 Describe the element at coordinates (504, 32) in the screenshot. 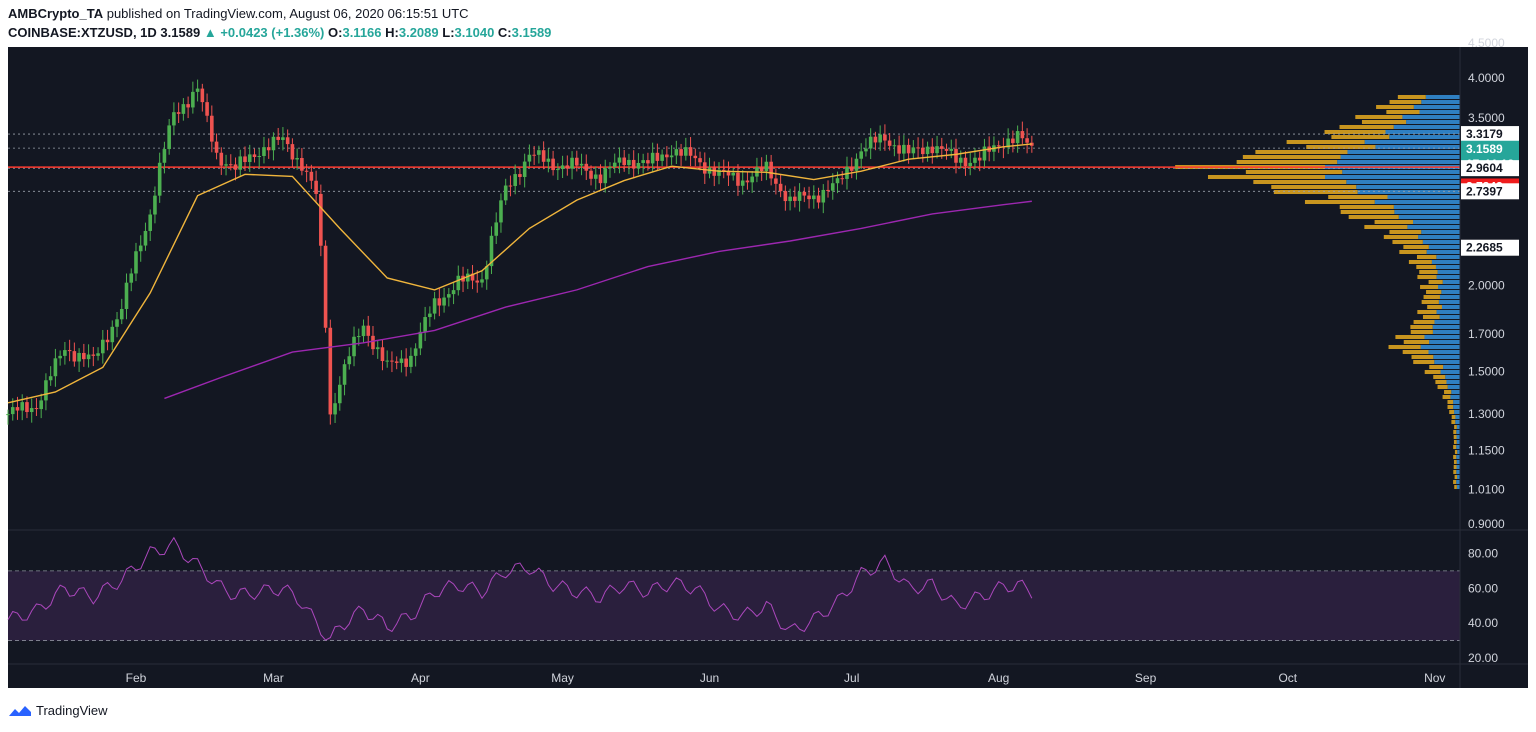

I see `close-label: C:` at that location.